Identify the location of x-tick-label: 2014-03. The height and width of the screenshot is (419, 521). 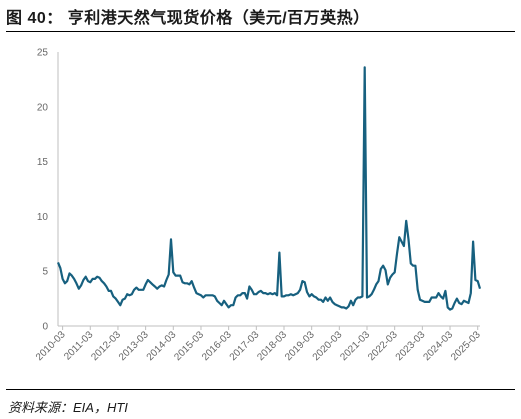
(162, 346).